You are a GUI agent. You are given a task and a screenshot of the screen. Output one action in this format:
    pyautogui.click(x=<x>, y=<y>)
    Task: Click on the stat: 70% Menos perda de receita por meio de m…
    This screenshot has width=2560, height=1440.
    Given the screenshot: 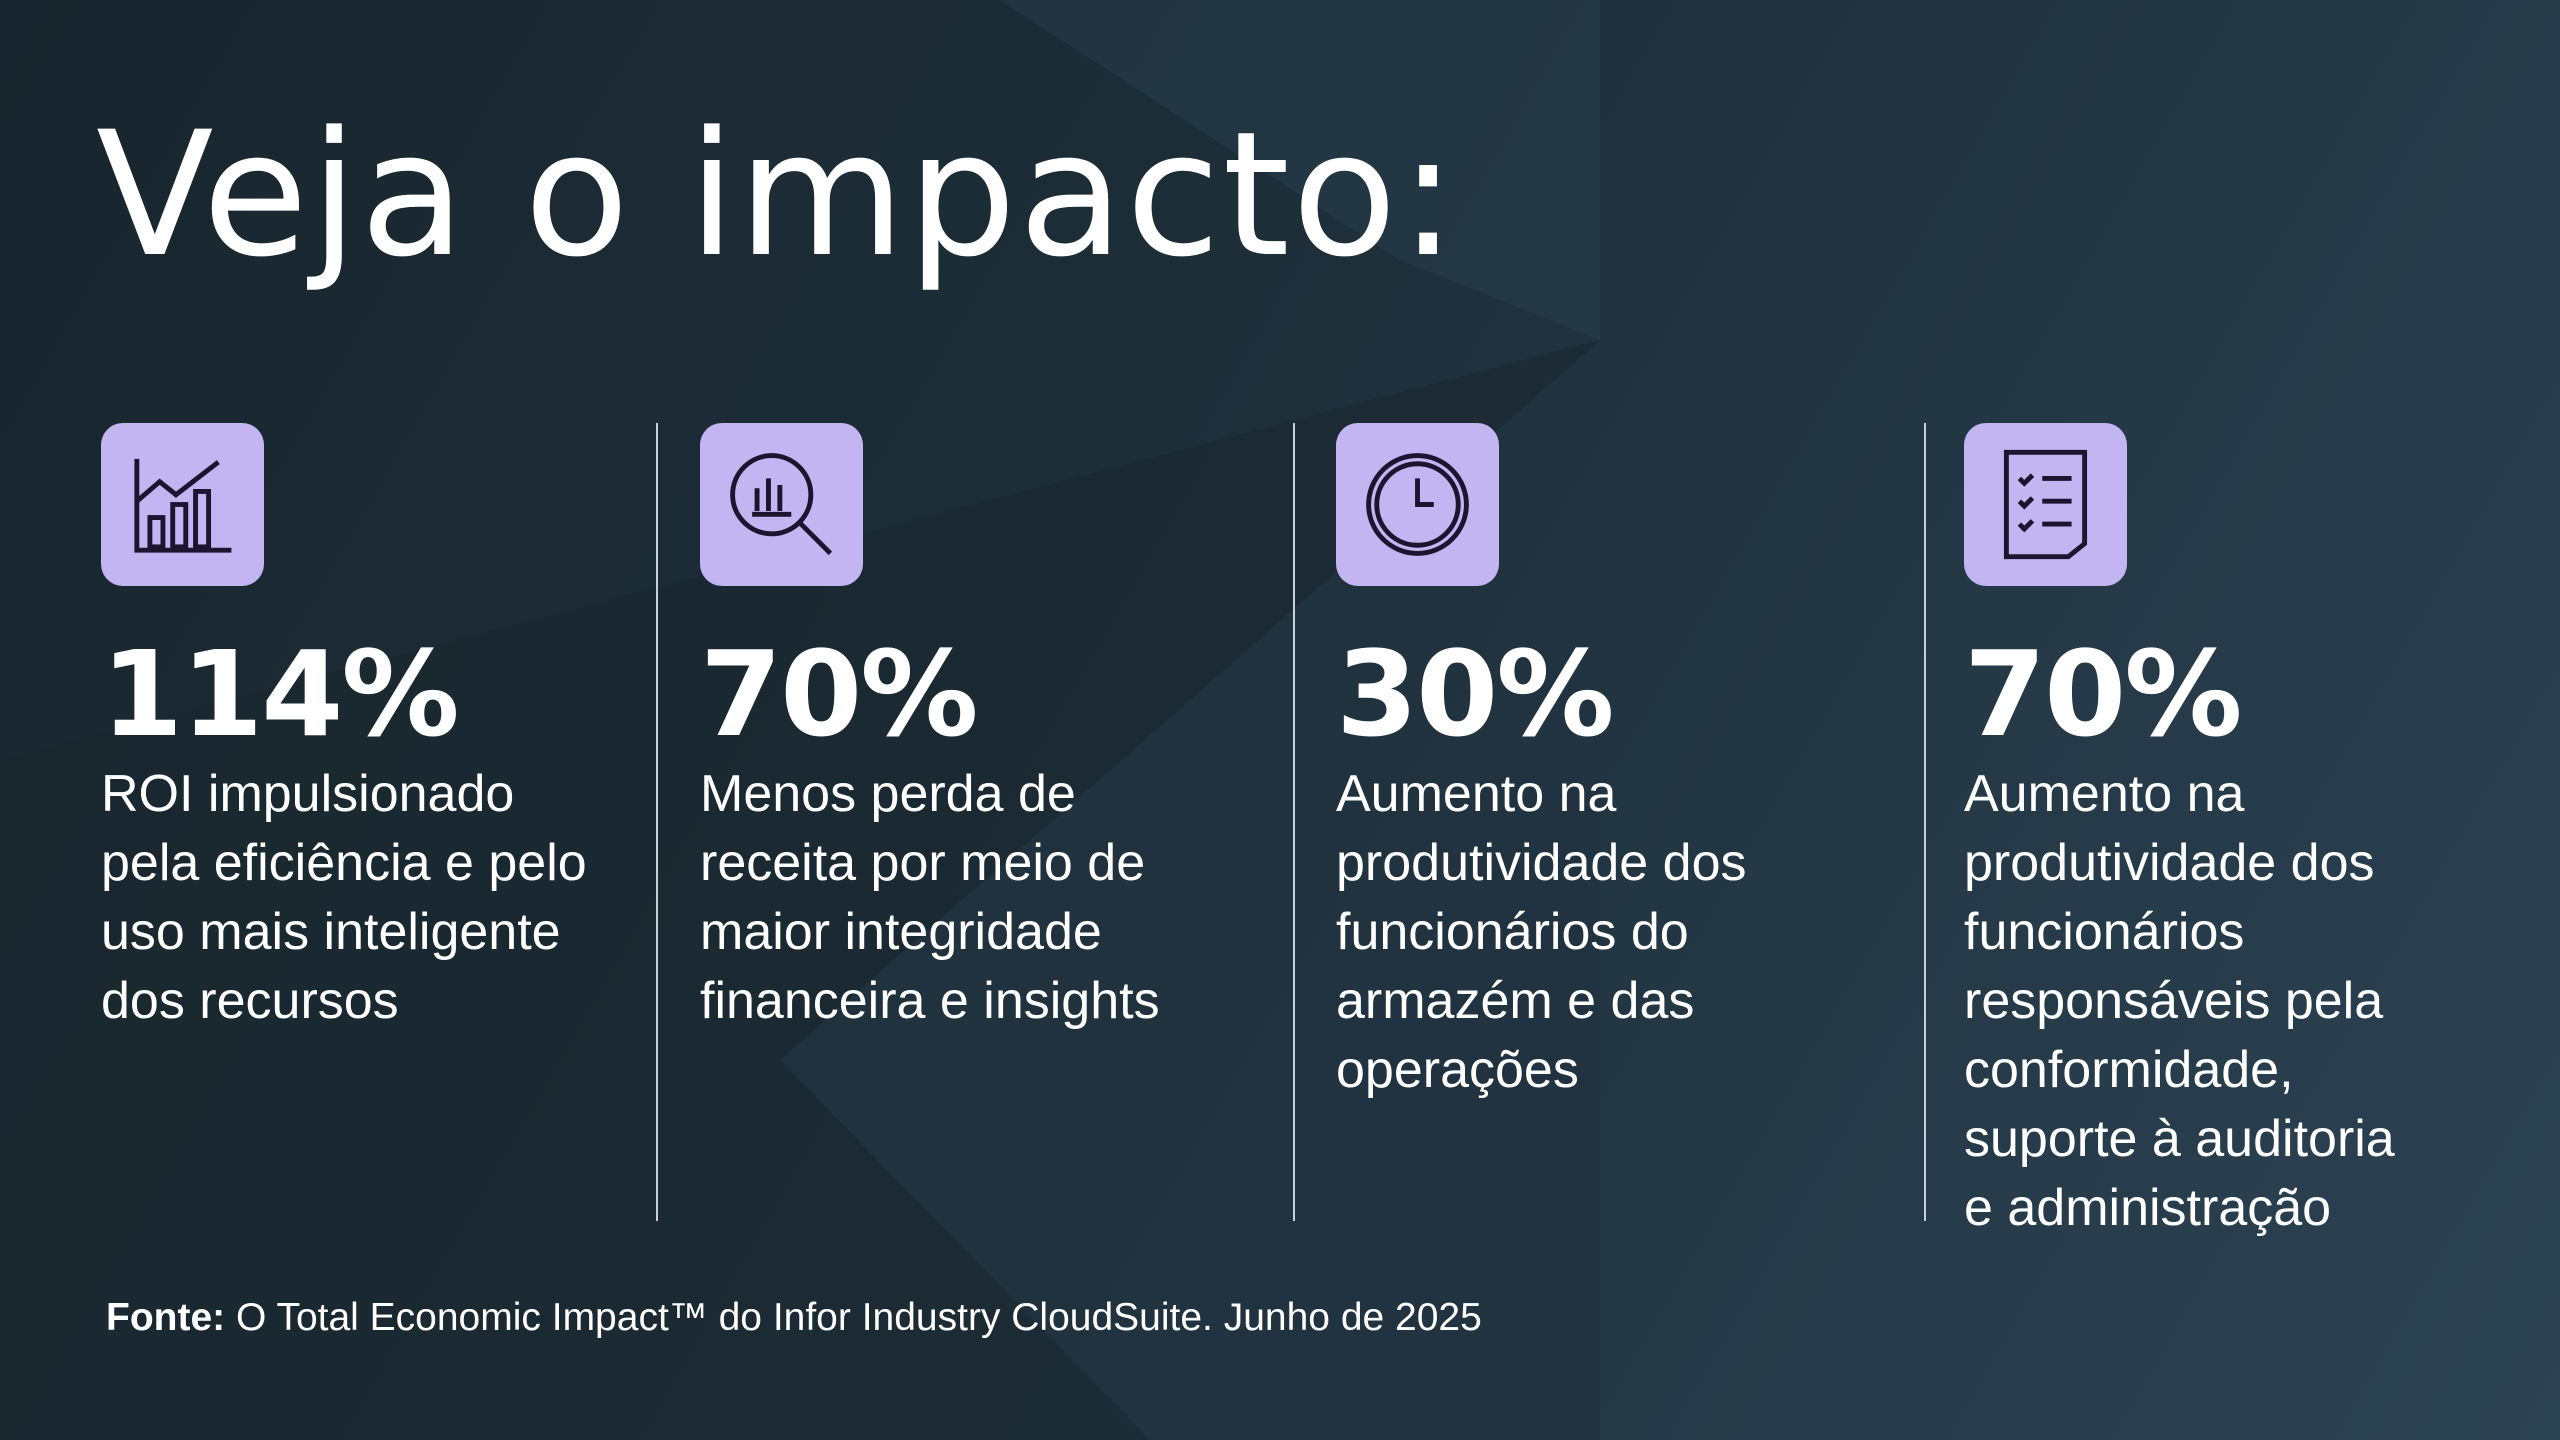 What is the action you would take?
    pyautogui.click(x=970, y=830)
    